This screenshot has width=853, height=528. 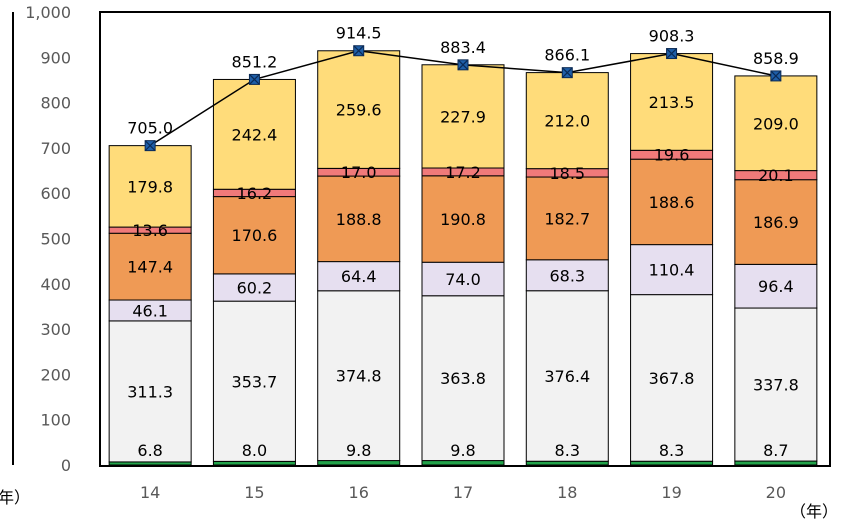 I want to click on data-label: 64.4, so click(x=359, y=276).